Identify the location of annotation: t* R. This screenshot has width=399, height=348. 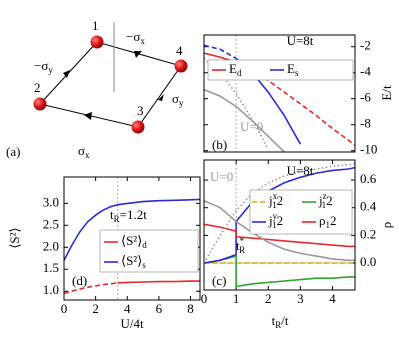
(240, 245).